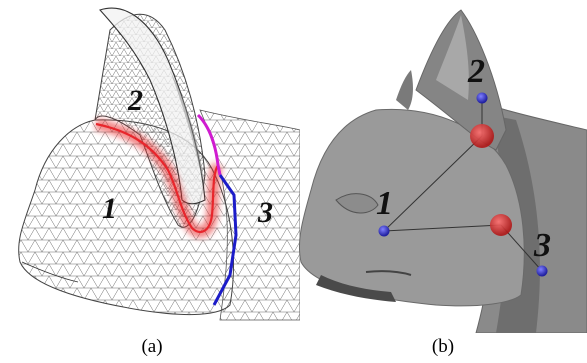 Image resolution: width=587 pixels, height=363 pixels. What do you see at coordinates (152, 106) in the screenshot?
I see `ear-front-shape` at bounding box center [152, 106].